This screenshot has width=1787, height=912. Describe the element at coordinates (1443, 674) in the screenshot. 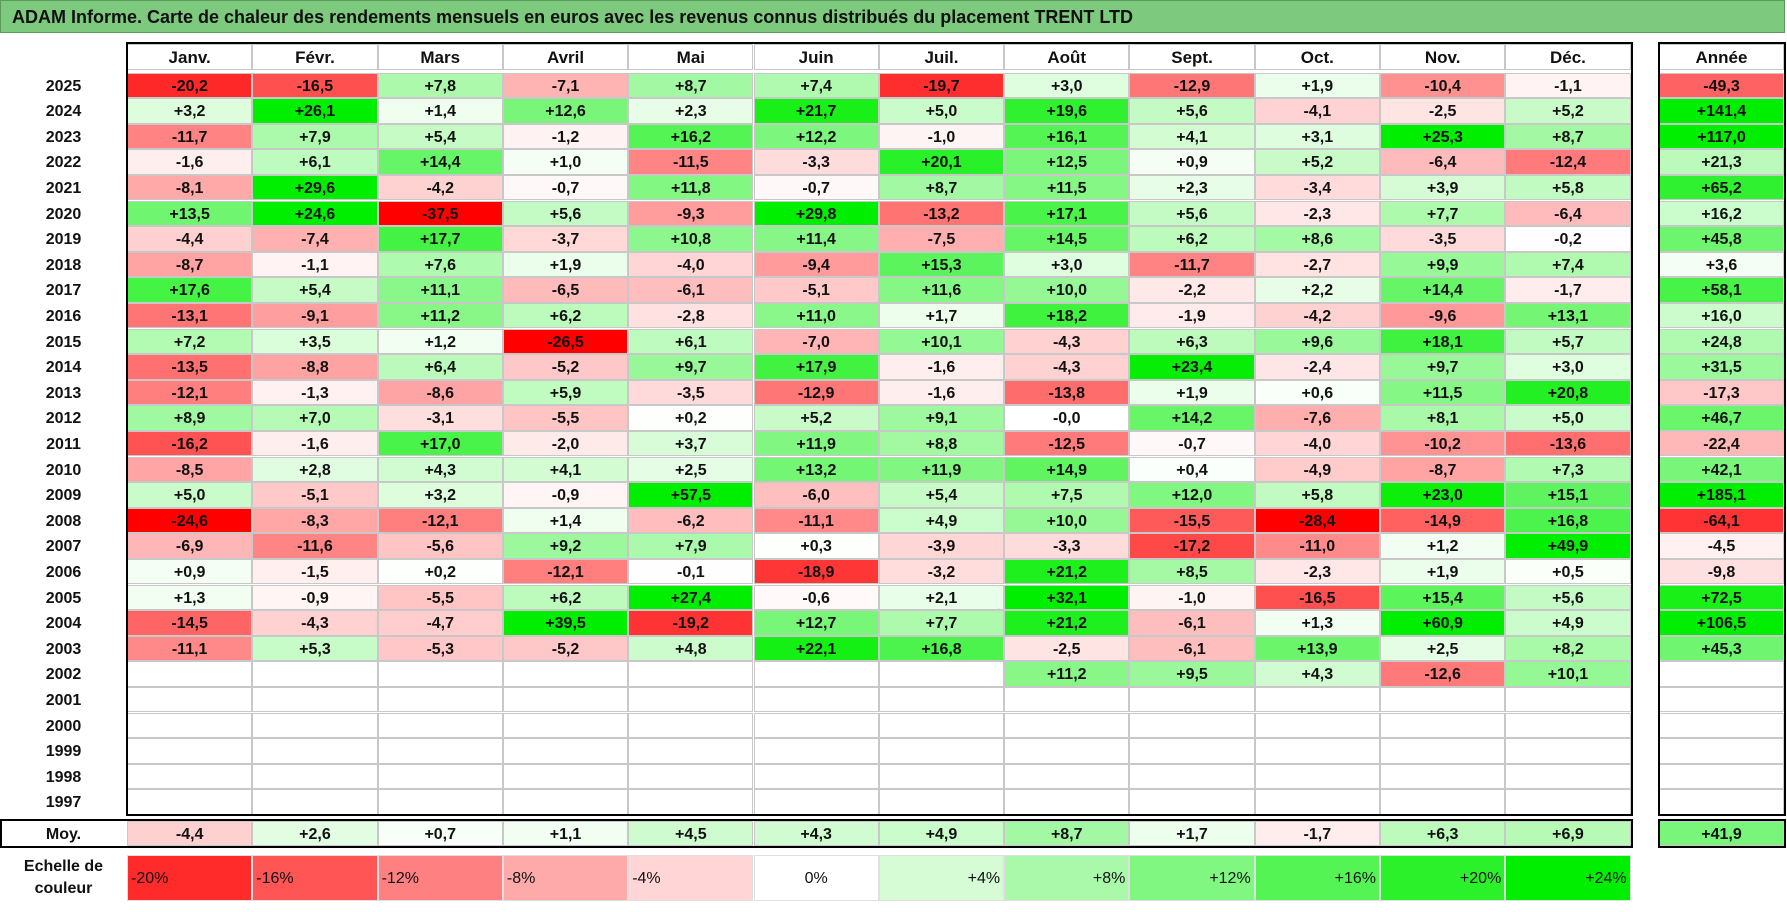

I see `heatmap-cell: -12,6` at that location.